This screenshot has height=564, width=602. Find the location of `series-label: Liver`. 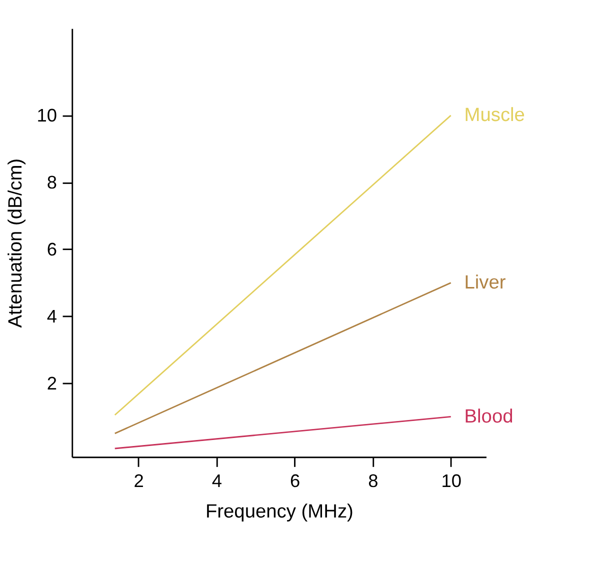

series-label: Liver is located at coordinates (485, 283).